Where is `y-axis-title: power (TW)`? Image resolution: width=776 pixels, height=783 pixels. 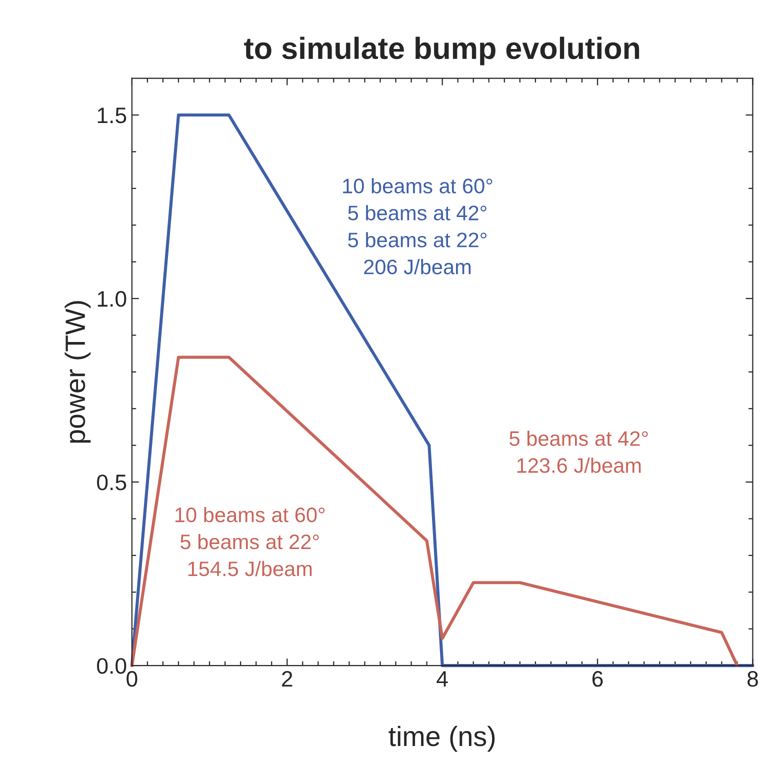
y-axis-title: power (TW) is located at coordinates (77, 372).